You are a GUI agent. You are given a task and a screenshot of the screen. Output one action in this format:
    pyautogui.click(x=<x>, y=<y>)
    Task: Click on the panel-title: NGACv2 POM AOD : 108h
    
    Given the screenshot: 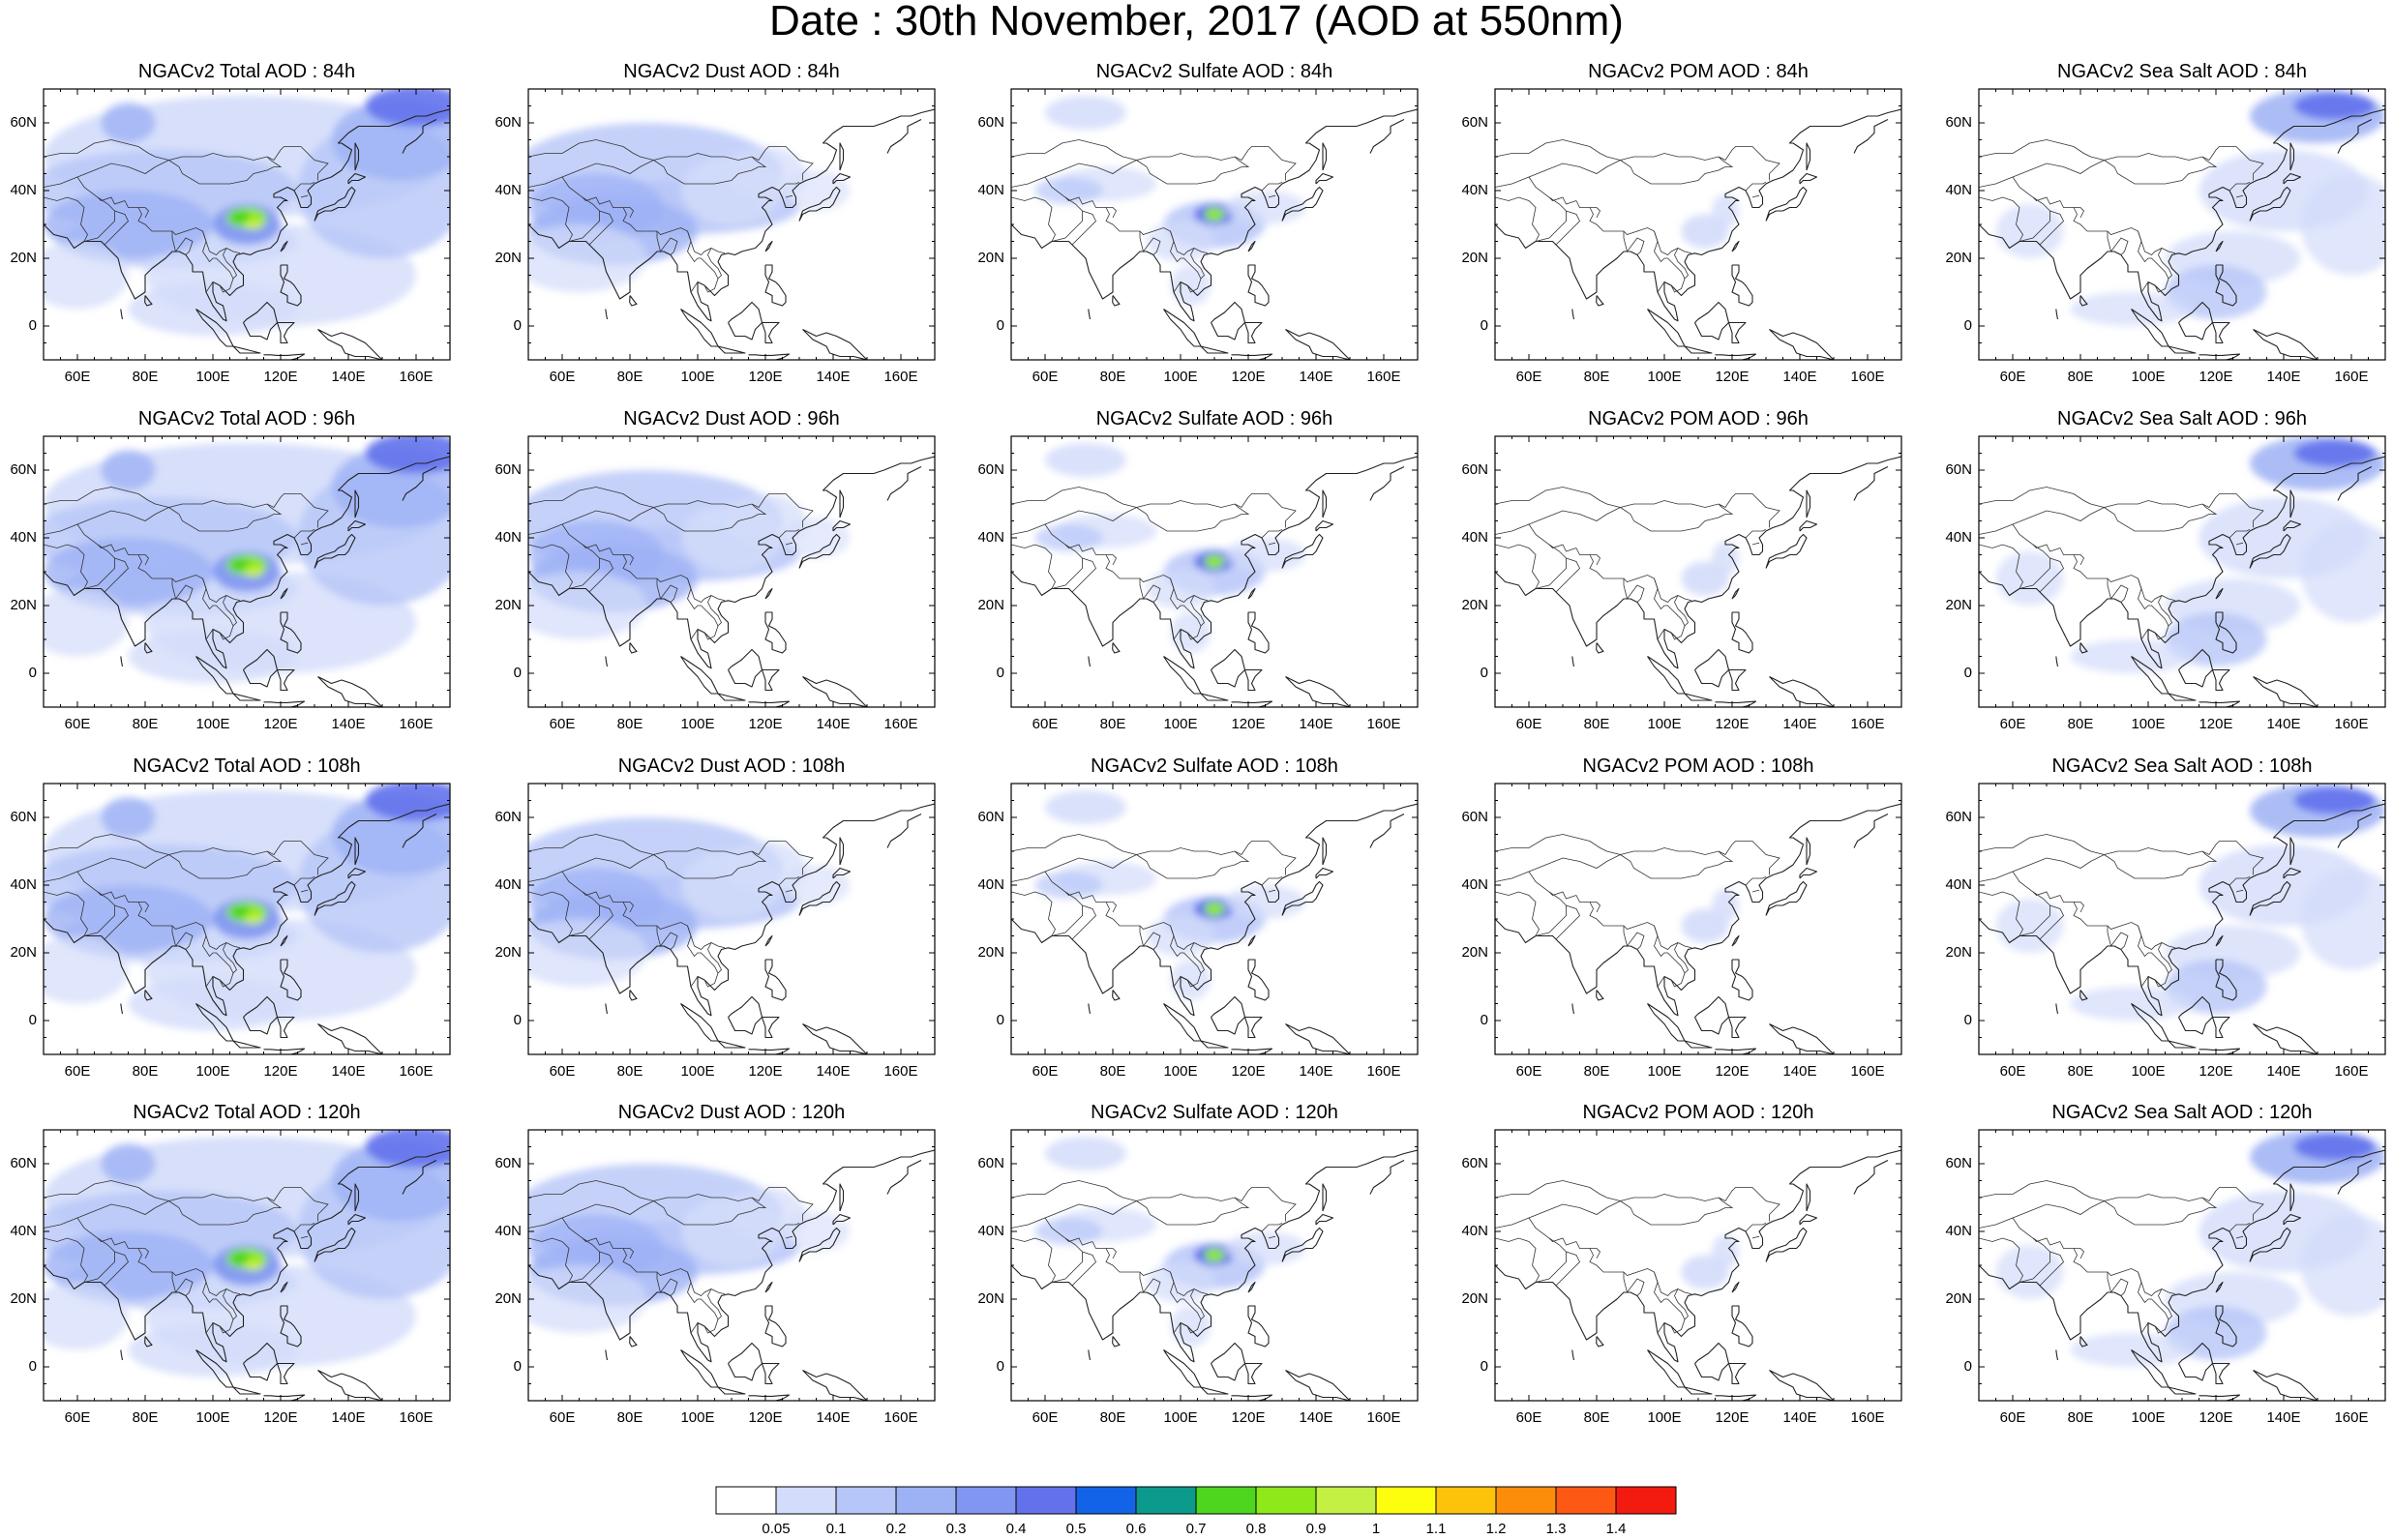 What is the action you would take?
    pyautogui.click(x=1698, y=766)
    